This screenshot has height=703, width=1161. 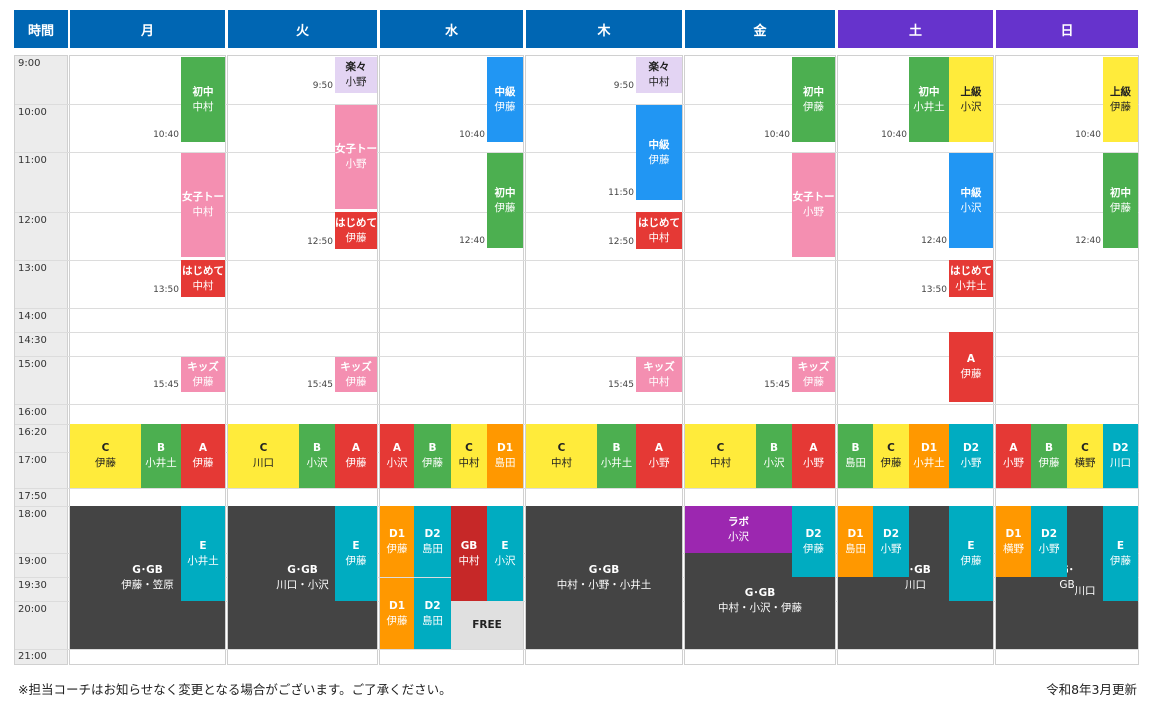 I want to click on class-block: ラボ 小沢, so click(x=738, y=529).